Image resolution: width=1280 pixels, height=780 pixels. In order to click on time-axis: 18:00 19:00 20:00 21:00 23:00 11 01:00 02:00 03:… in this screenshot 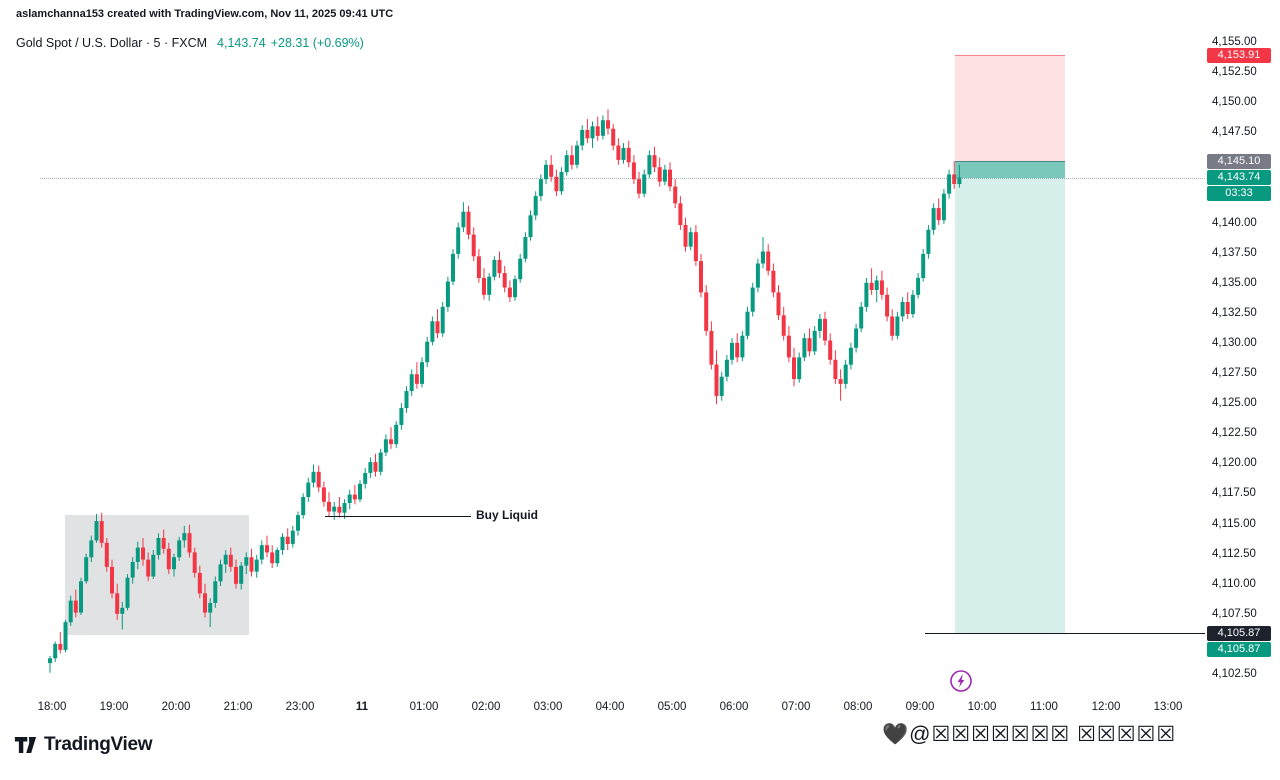, I will do `click(602, 711)`.